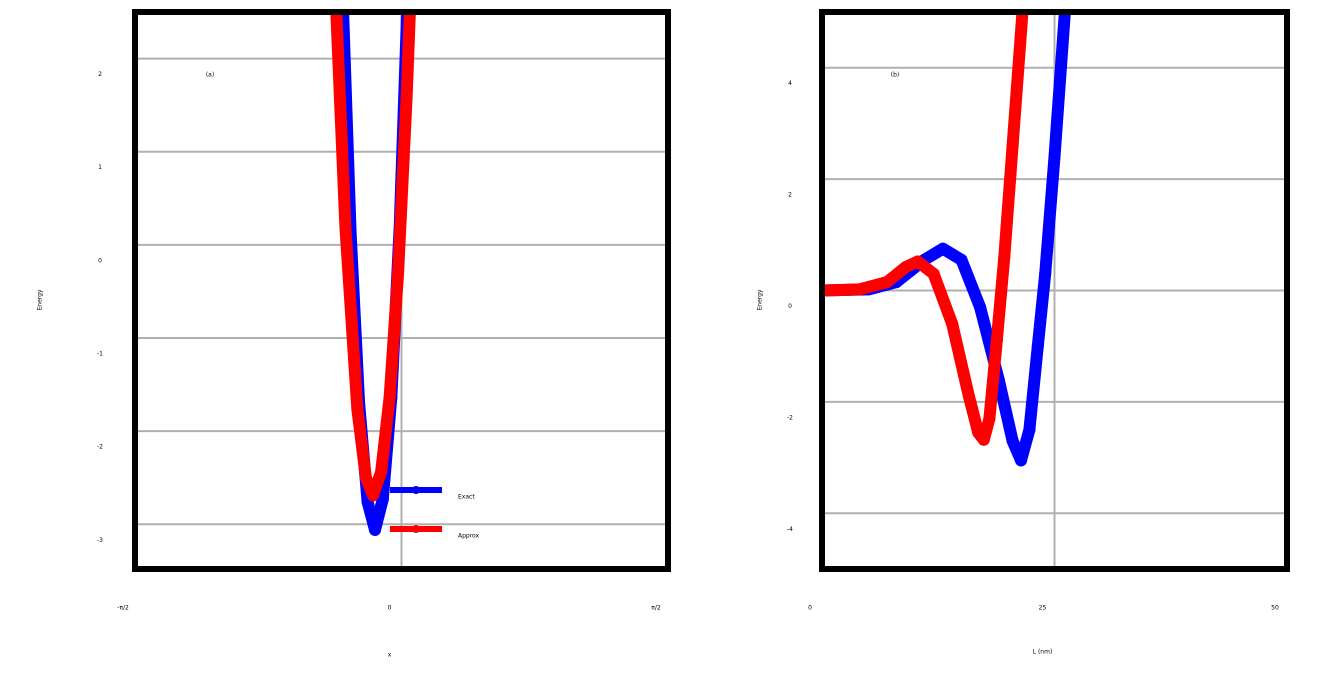 The image size is (1329, 679). What do you see at coordinates (100, 167) in the screenshot?
I see `y-tick-label: 1` at bounding box center [100, 167].